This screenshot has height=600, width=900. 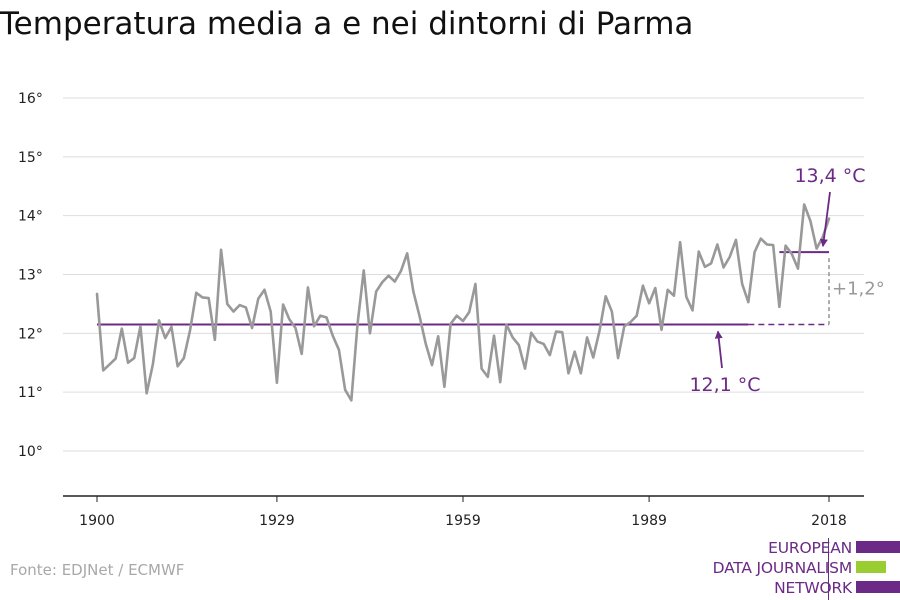 I want to click on logo-line-european: EUROPEAN, so click(x=810, y=548).